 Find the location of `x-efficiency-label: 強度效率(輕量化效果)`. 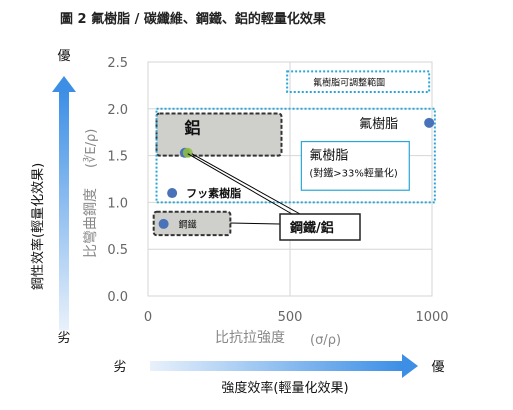

x-efficiency-label: 強度效率(輕量化效果) is located at coordinates (284, 388).